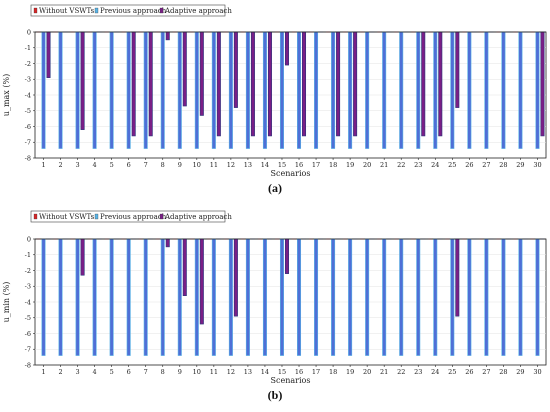  What do you see at coordinates (28, 80) in the screenshot?
I see `y-tick-label: -3` at bounding box center [28, 80].